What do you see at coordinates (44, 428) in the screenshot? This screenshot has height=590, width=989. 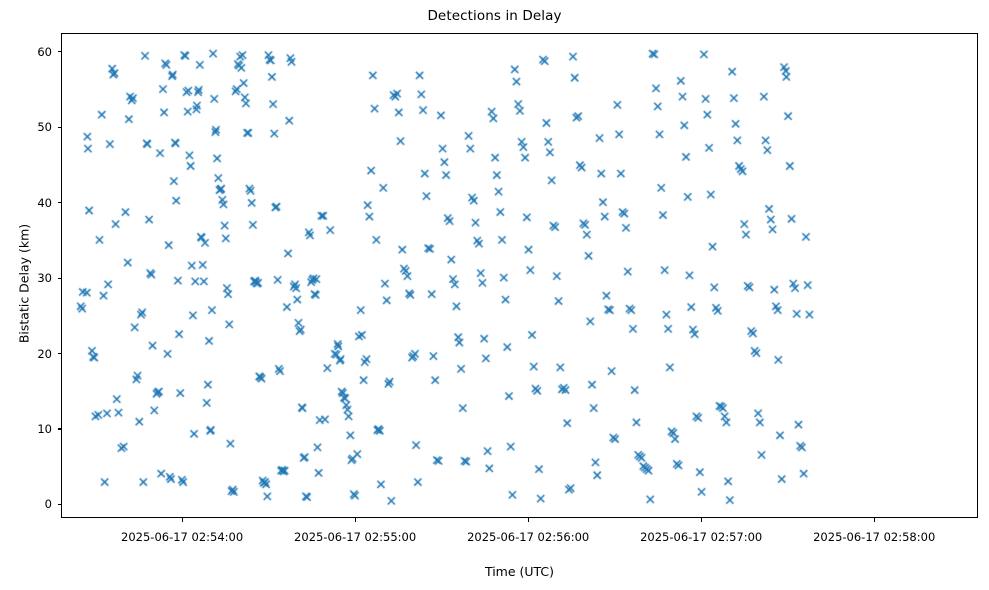 I see `y-tick-label: 10` at bounding box center [44, 428].